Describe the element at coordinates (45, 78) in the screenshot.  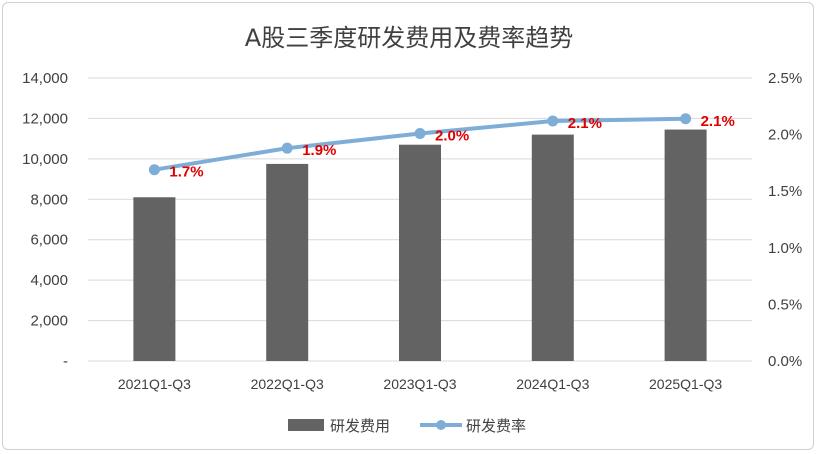
I see `left-tick-label: 14,000` at that location.